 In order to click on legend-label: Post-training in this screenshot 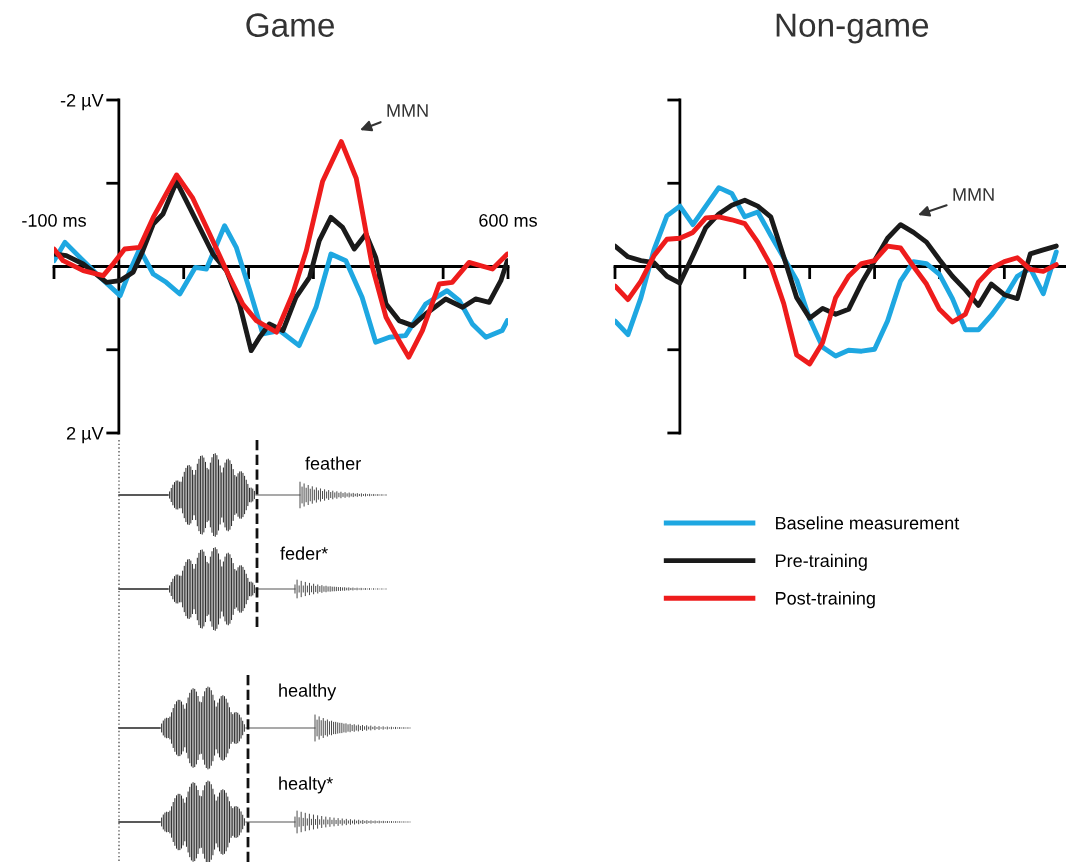, I will do `click(825, 600)`.